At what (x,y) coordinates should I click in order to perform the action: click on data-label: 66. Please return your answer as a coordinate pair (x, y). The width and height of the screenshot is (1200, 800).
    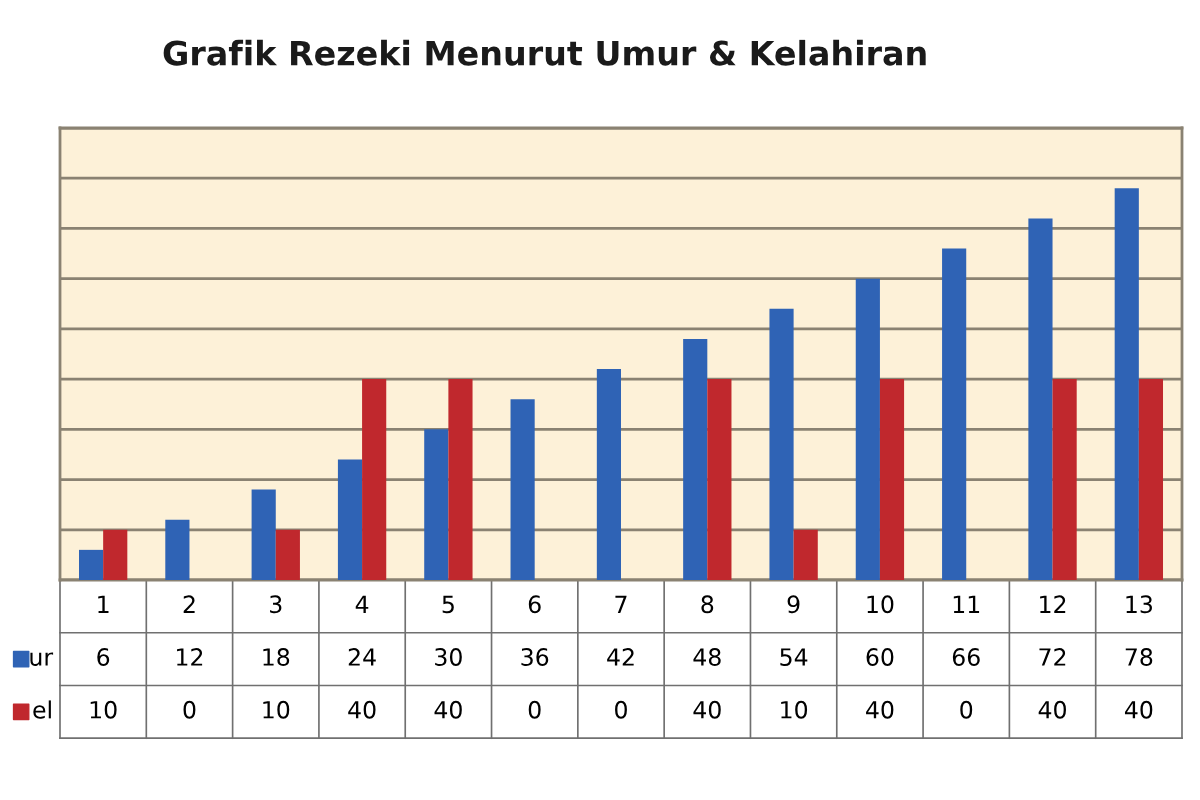
    Looking at the image, I should click on (966, 657).